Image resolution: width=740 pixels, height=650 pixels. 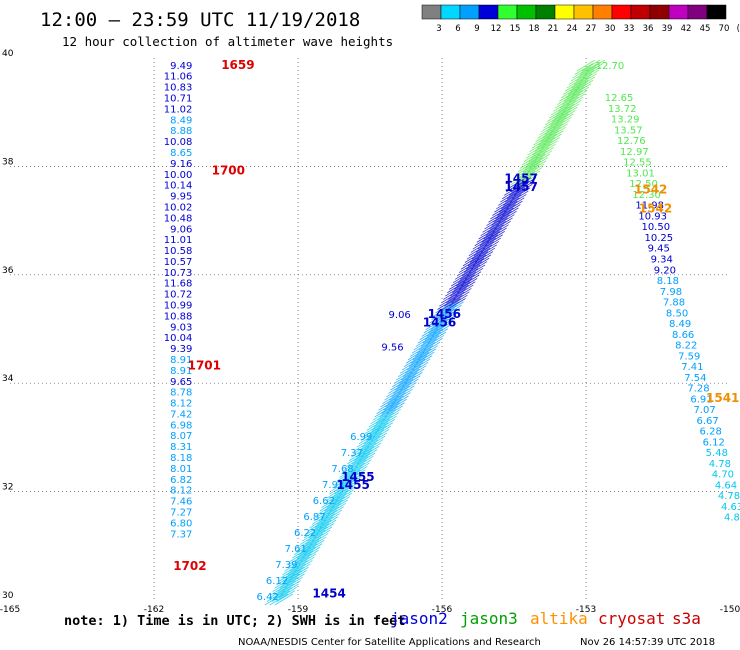 I want to click on wave-height-value: 6.67, so click(x=708, y=421).